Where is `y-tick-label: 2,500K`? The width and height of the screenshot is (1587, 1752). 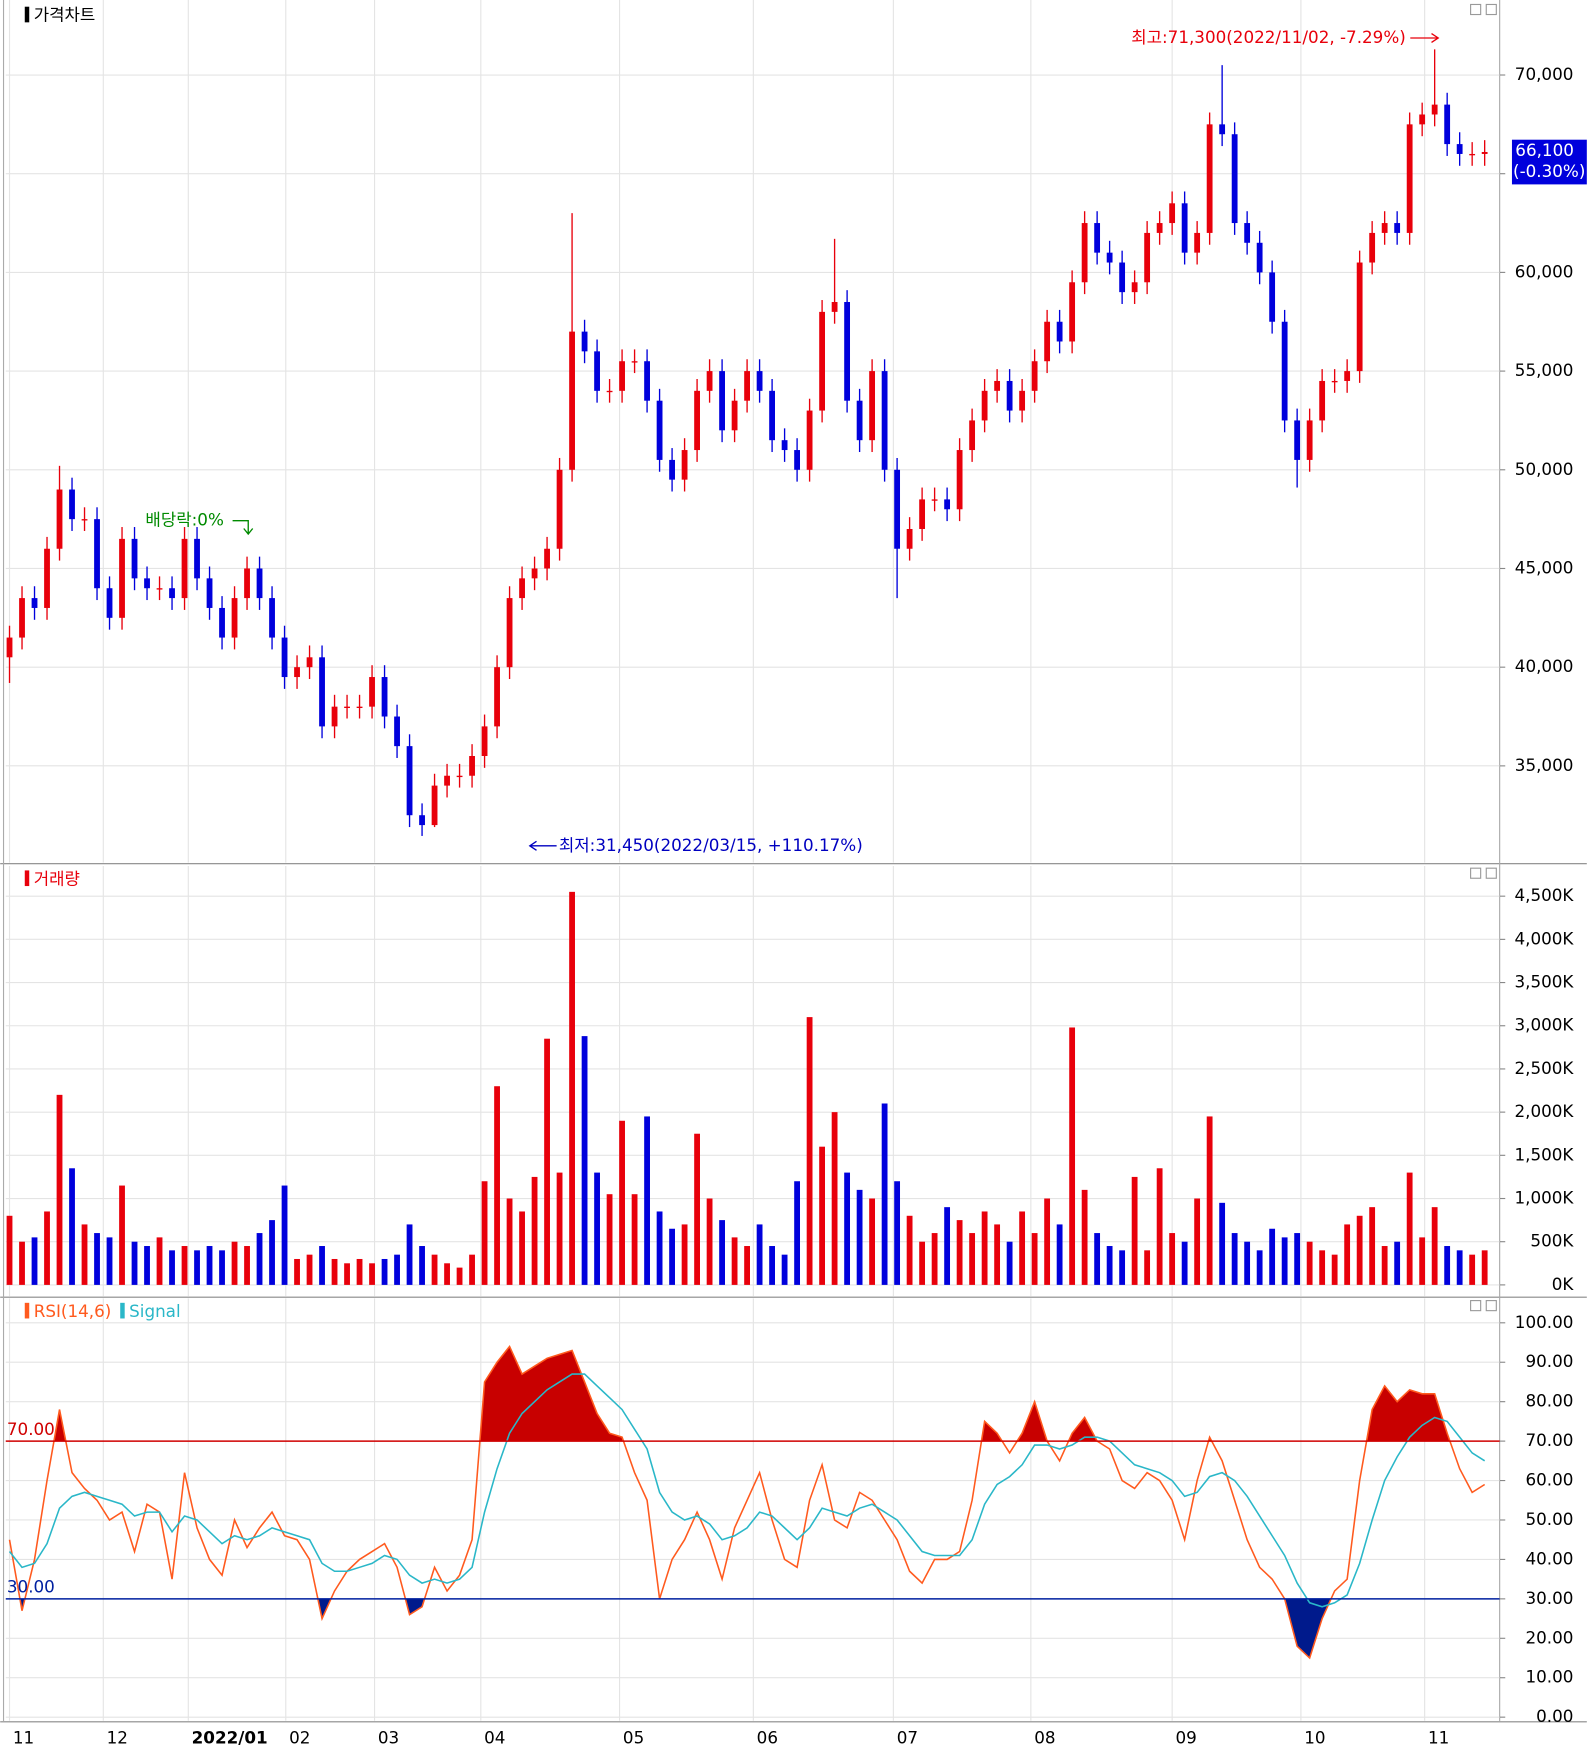
y-tick-label: 2,500K is located at coordinates (1544, 1068).